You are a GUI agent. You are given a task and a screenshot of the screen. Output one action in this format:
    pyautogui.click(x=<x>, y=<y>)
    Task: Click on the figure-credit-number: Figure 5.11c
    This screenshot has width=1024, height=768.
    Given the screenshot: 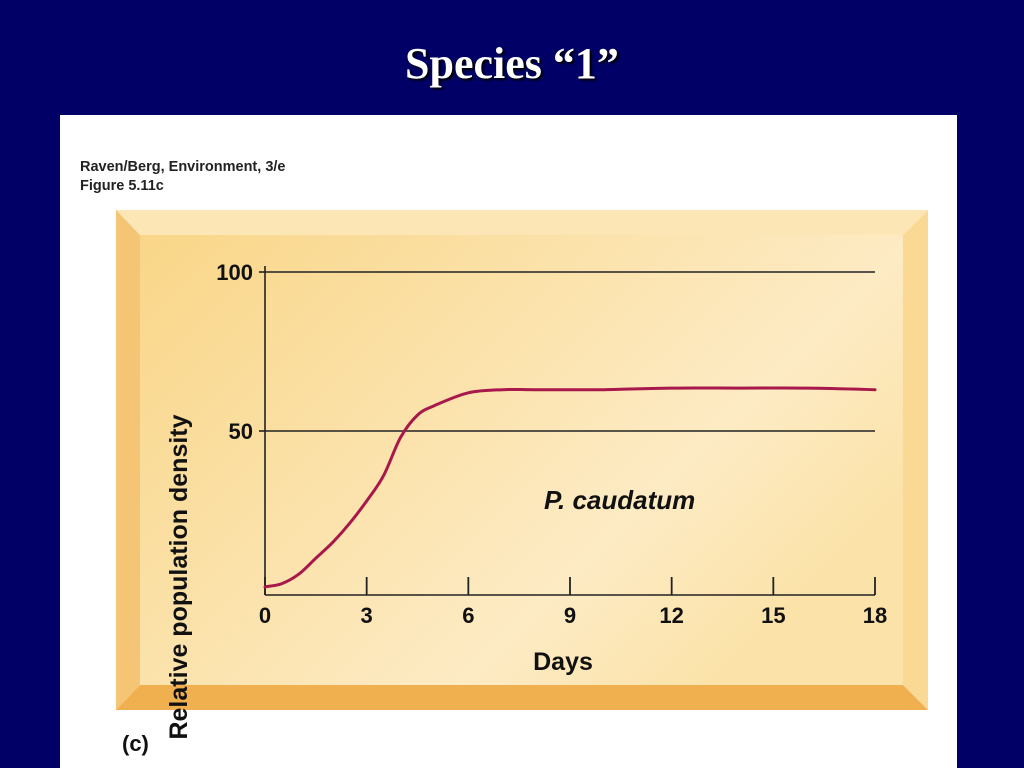 What is the action you would take?
    pyautogui.click(x=122, y=186)
    